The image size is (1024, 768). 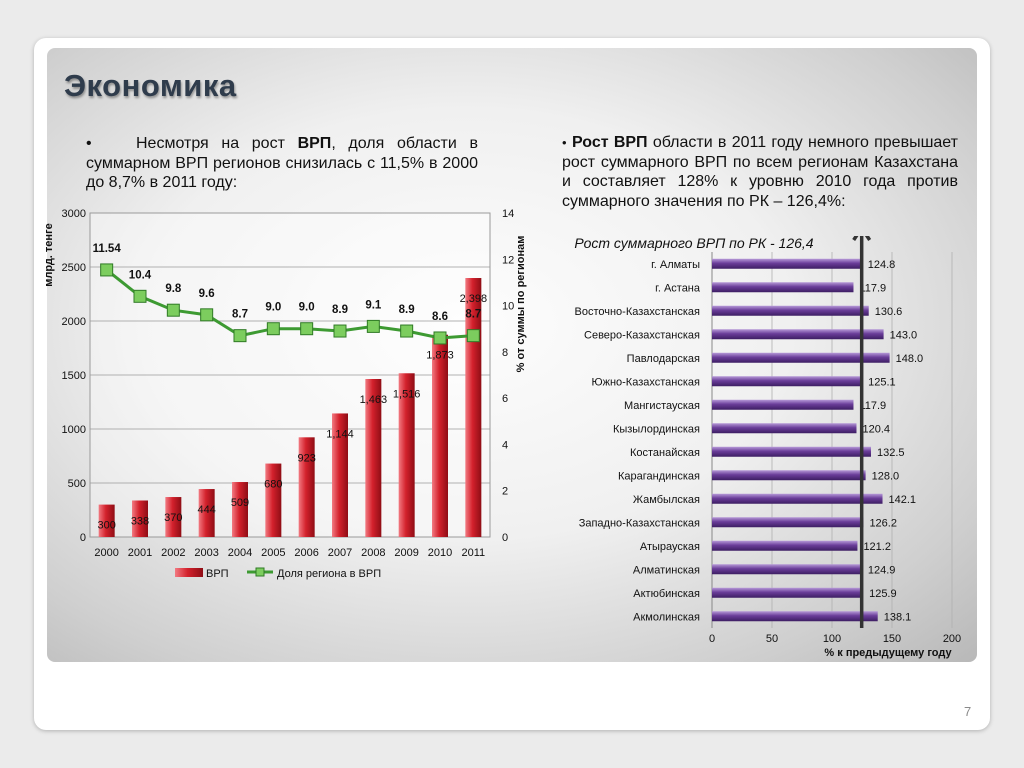 I want to click on category-label: Северо-Казахстанская, so click(x=642, y=335).